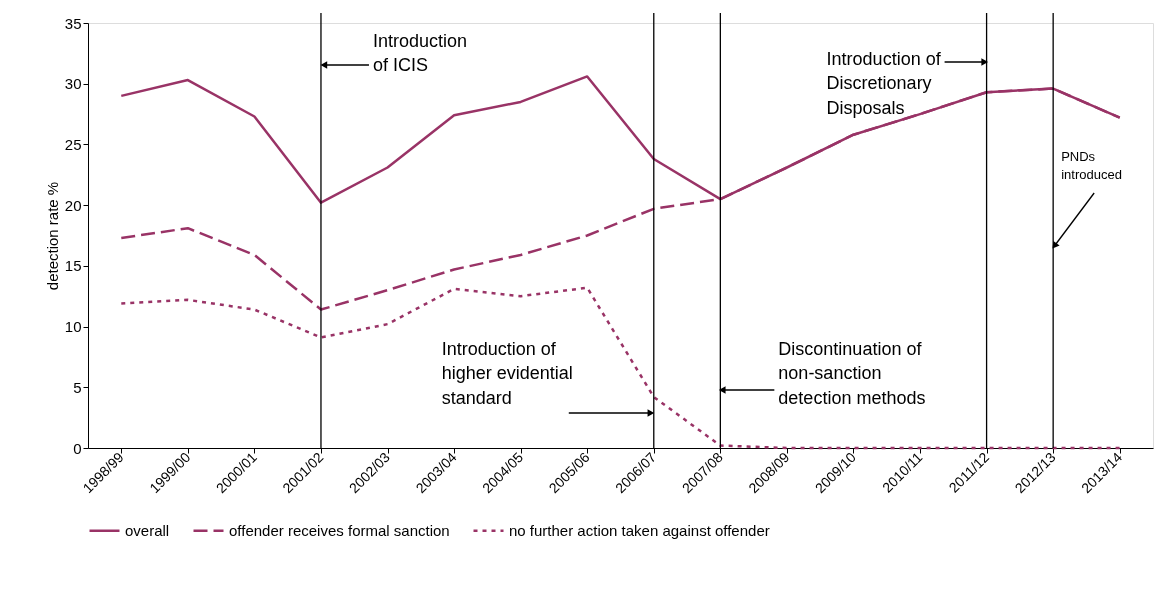 The image size is (1170, 609). What do you see at coordinates (73, 205) in the screenshot?
I see `y-tick-label: 20` at bounding box center [73, 205].